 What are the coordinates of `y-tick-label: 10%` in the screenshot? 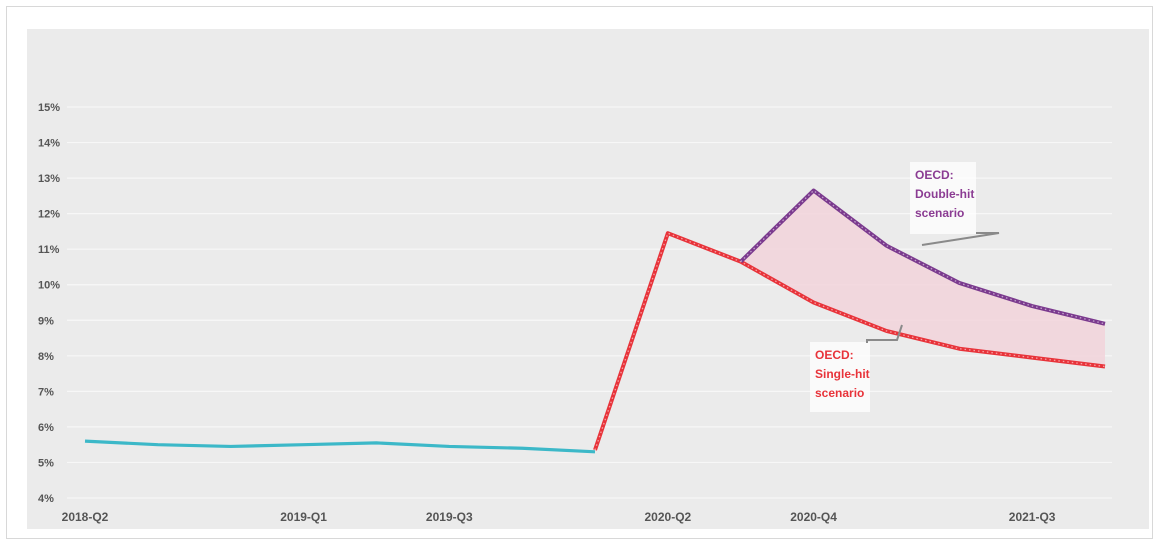 It's located at (49, 286).